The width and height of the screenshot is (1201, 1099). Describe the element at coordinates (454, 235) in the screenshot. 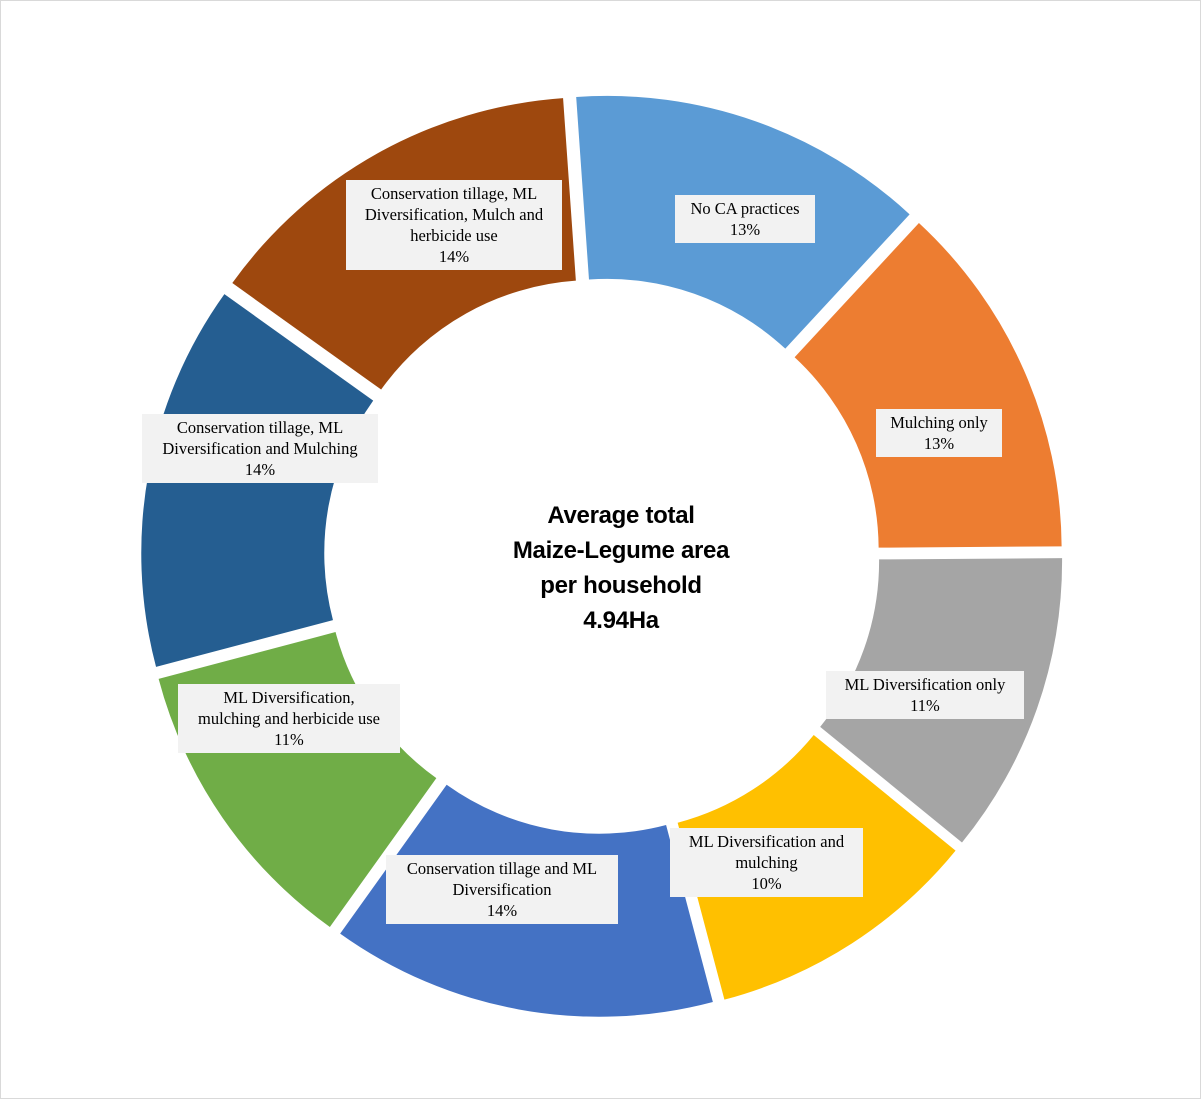

I see `slice-label-text: herbicide use` at that location.